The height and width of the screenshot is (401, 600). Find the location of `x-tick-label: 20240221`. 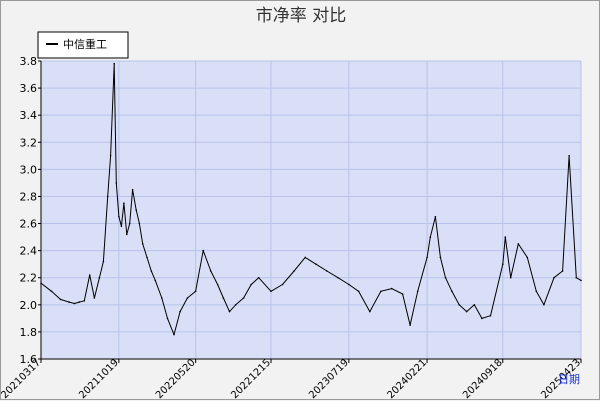

x-tick-label: 20240221 is located at coordinates (407, 379).